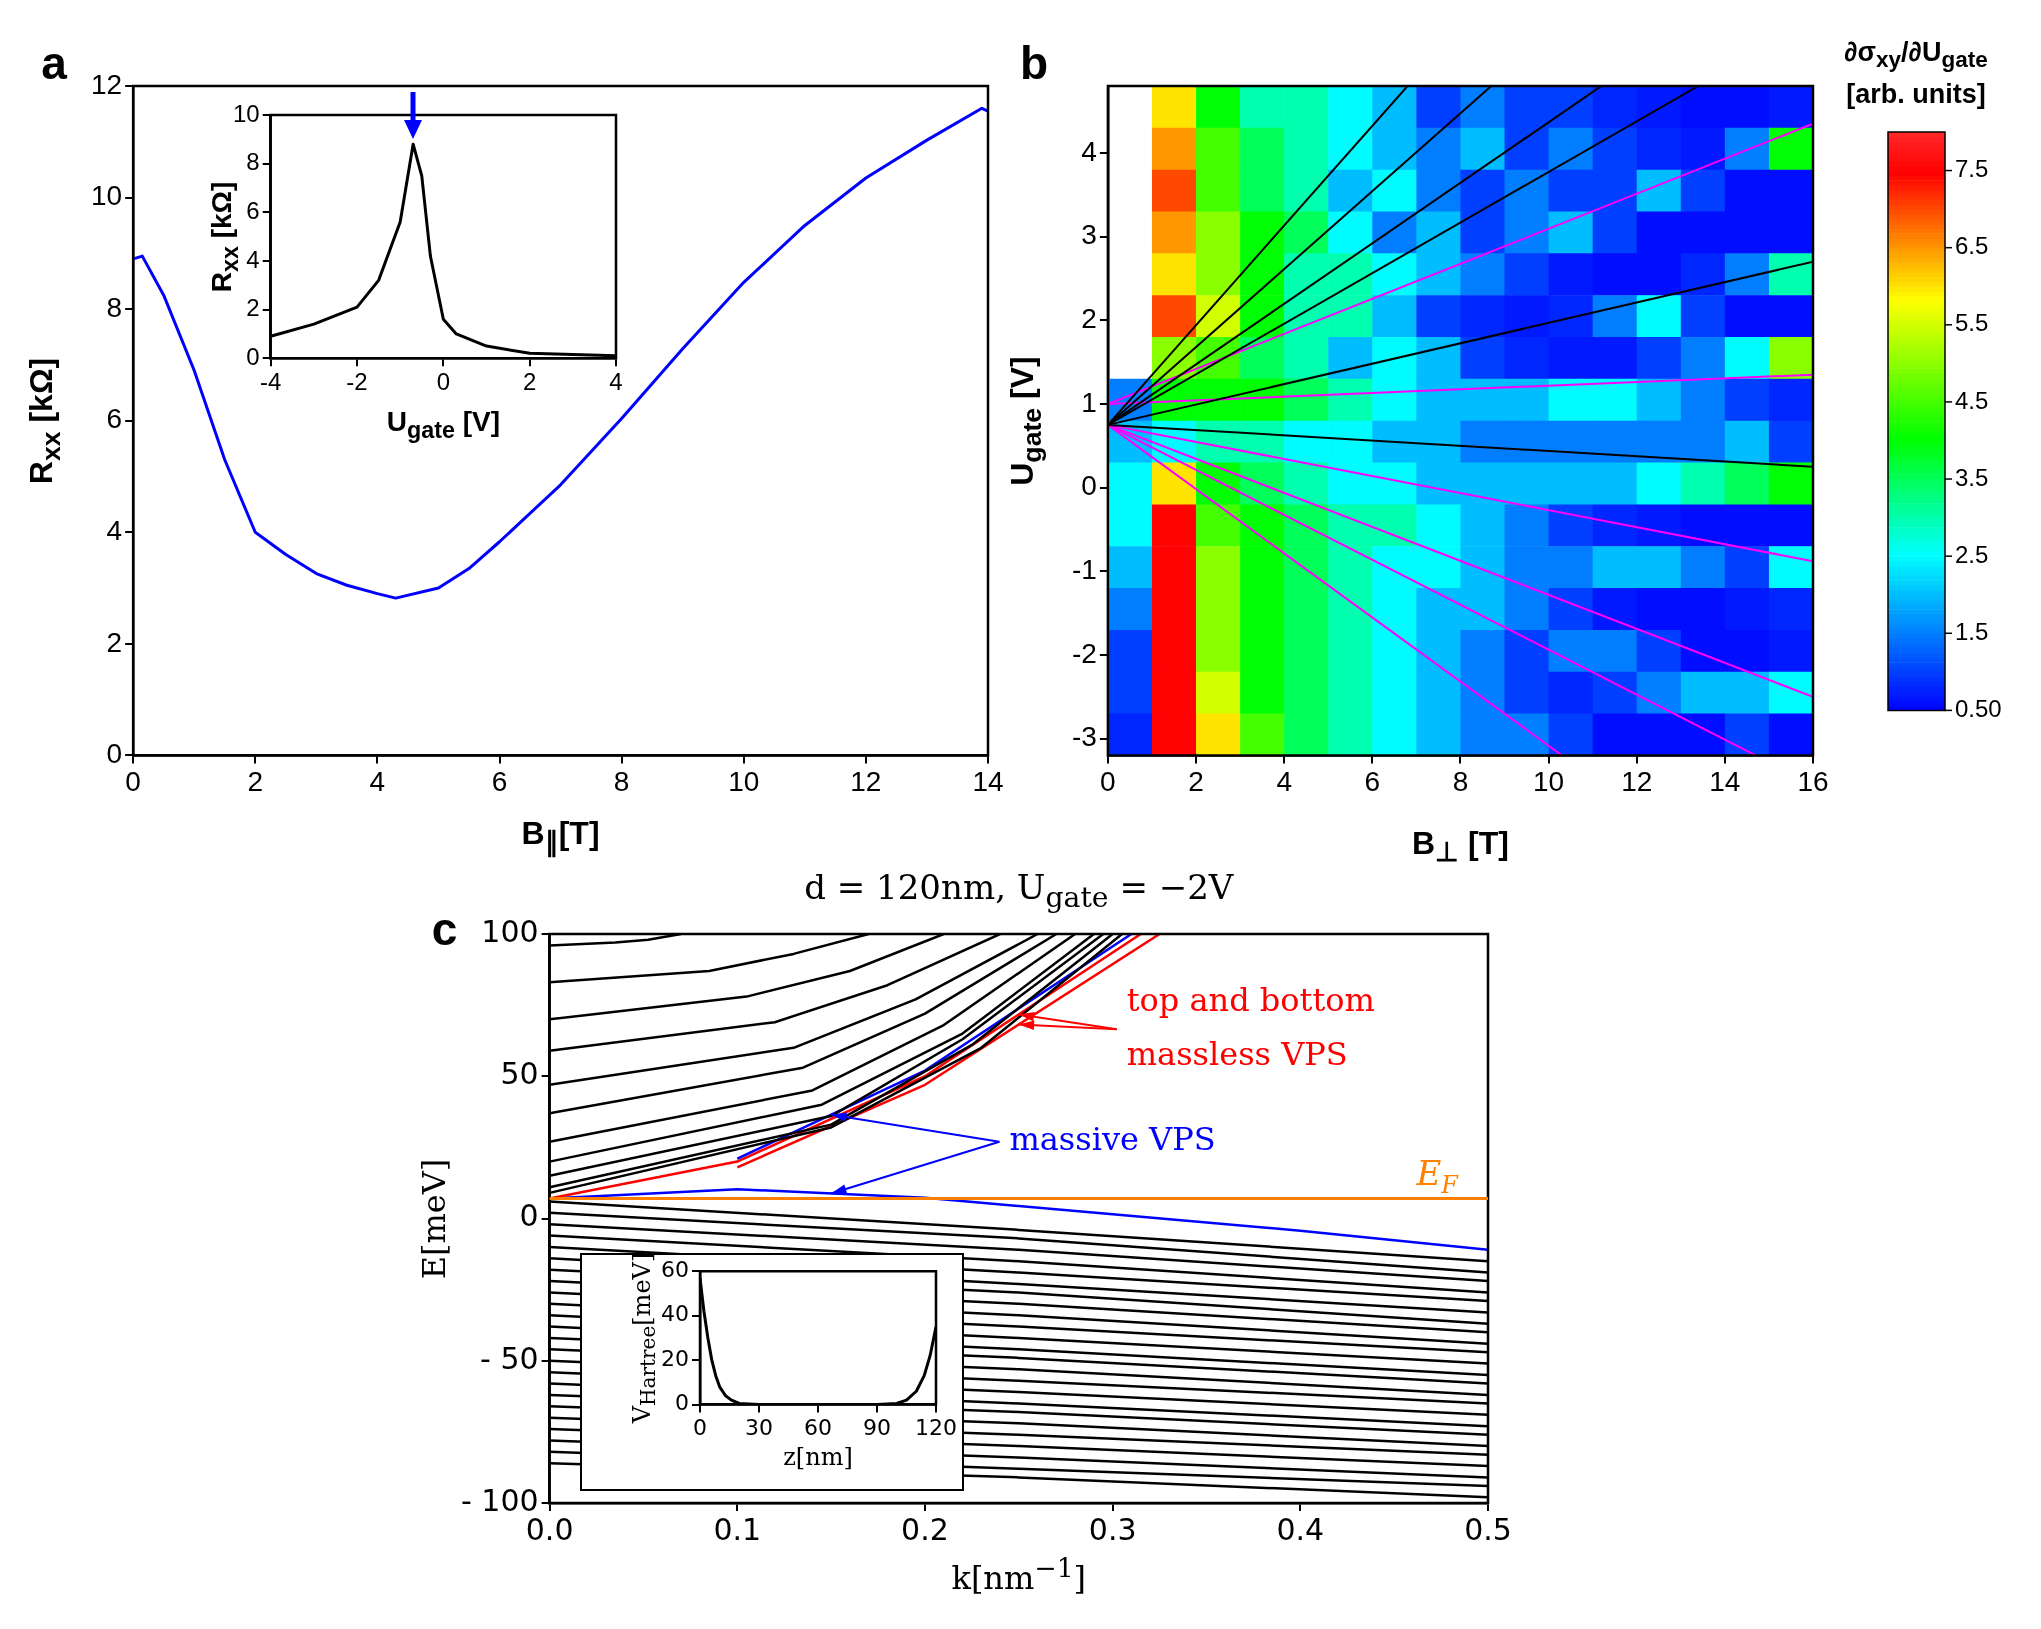  Describe the element at coordinates (106, 84) in the screenshot. I see `y-tick-label: 12` at that location.